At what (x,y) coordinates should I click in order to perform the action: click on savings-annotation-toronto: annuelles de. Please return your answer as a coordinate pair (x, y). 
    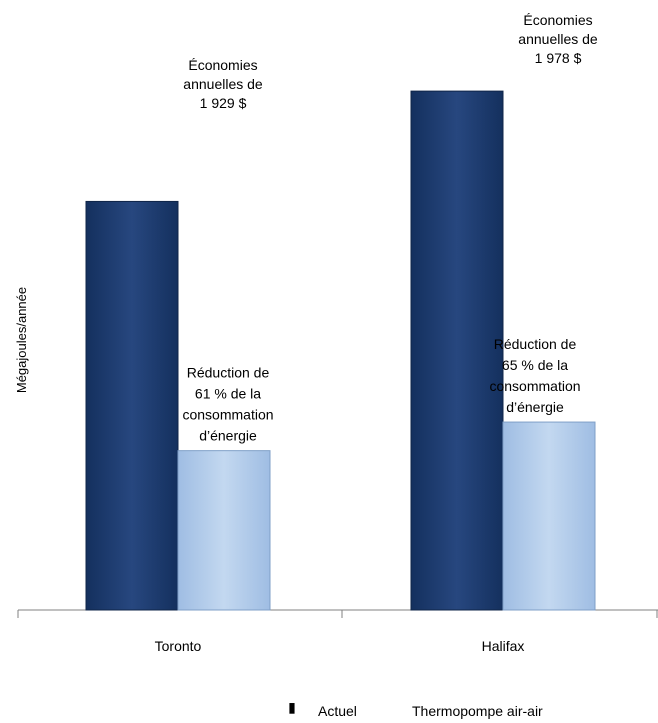
    Looking at the image, I should click on (223, 84).